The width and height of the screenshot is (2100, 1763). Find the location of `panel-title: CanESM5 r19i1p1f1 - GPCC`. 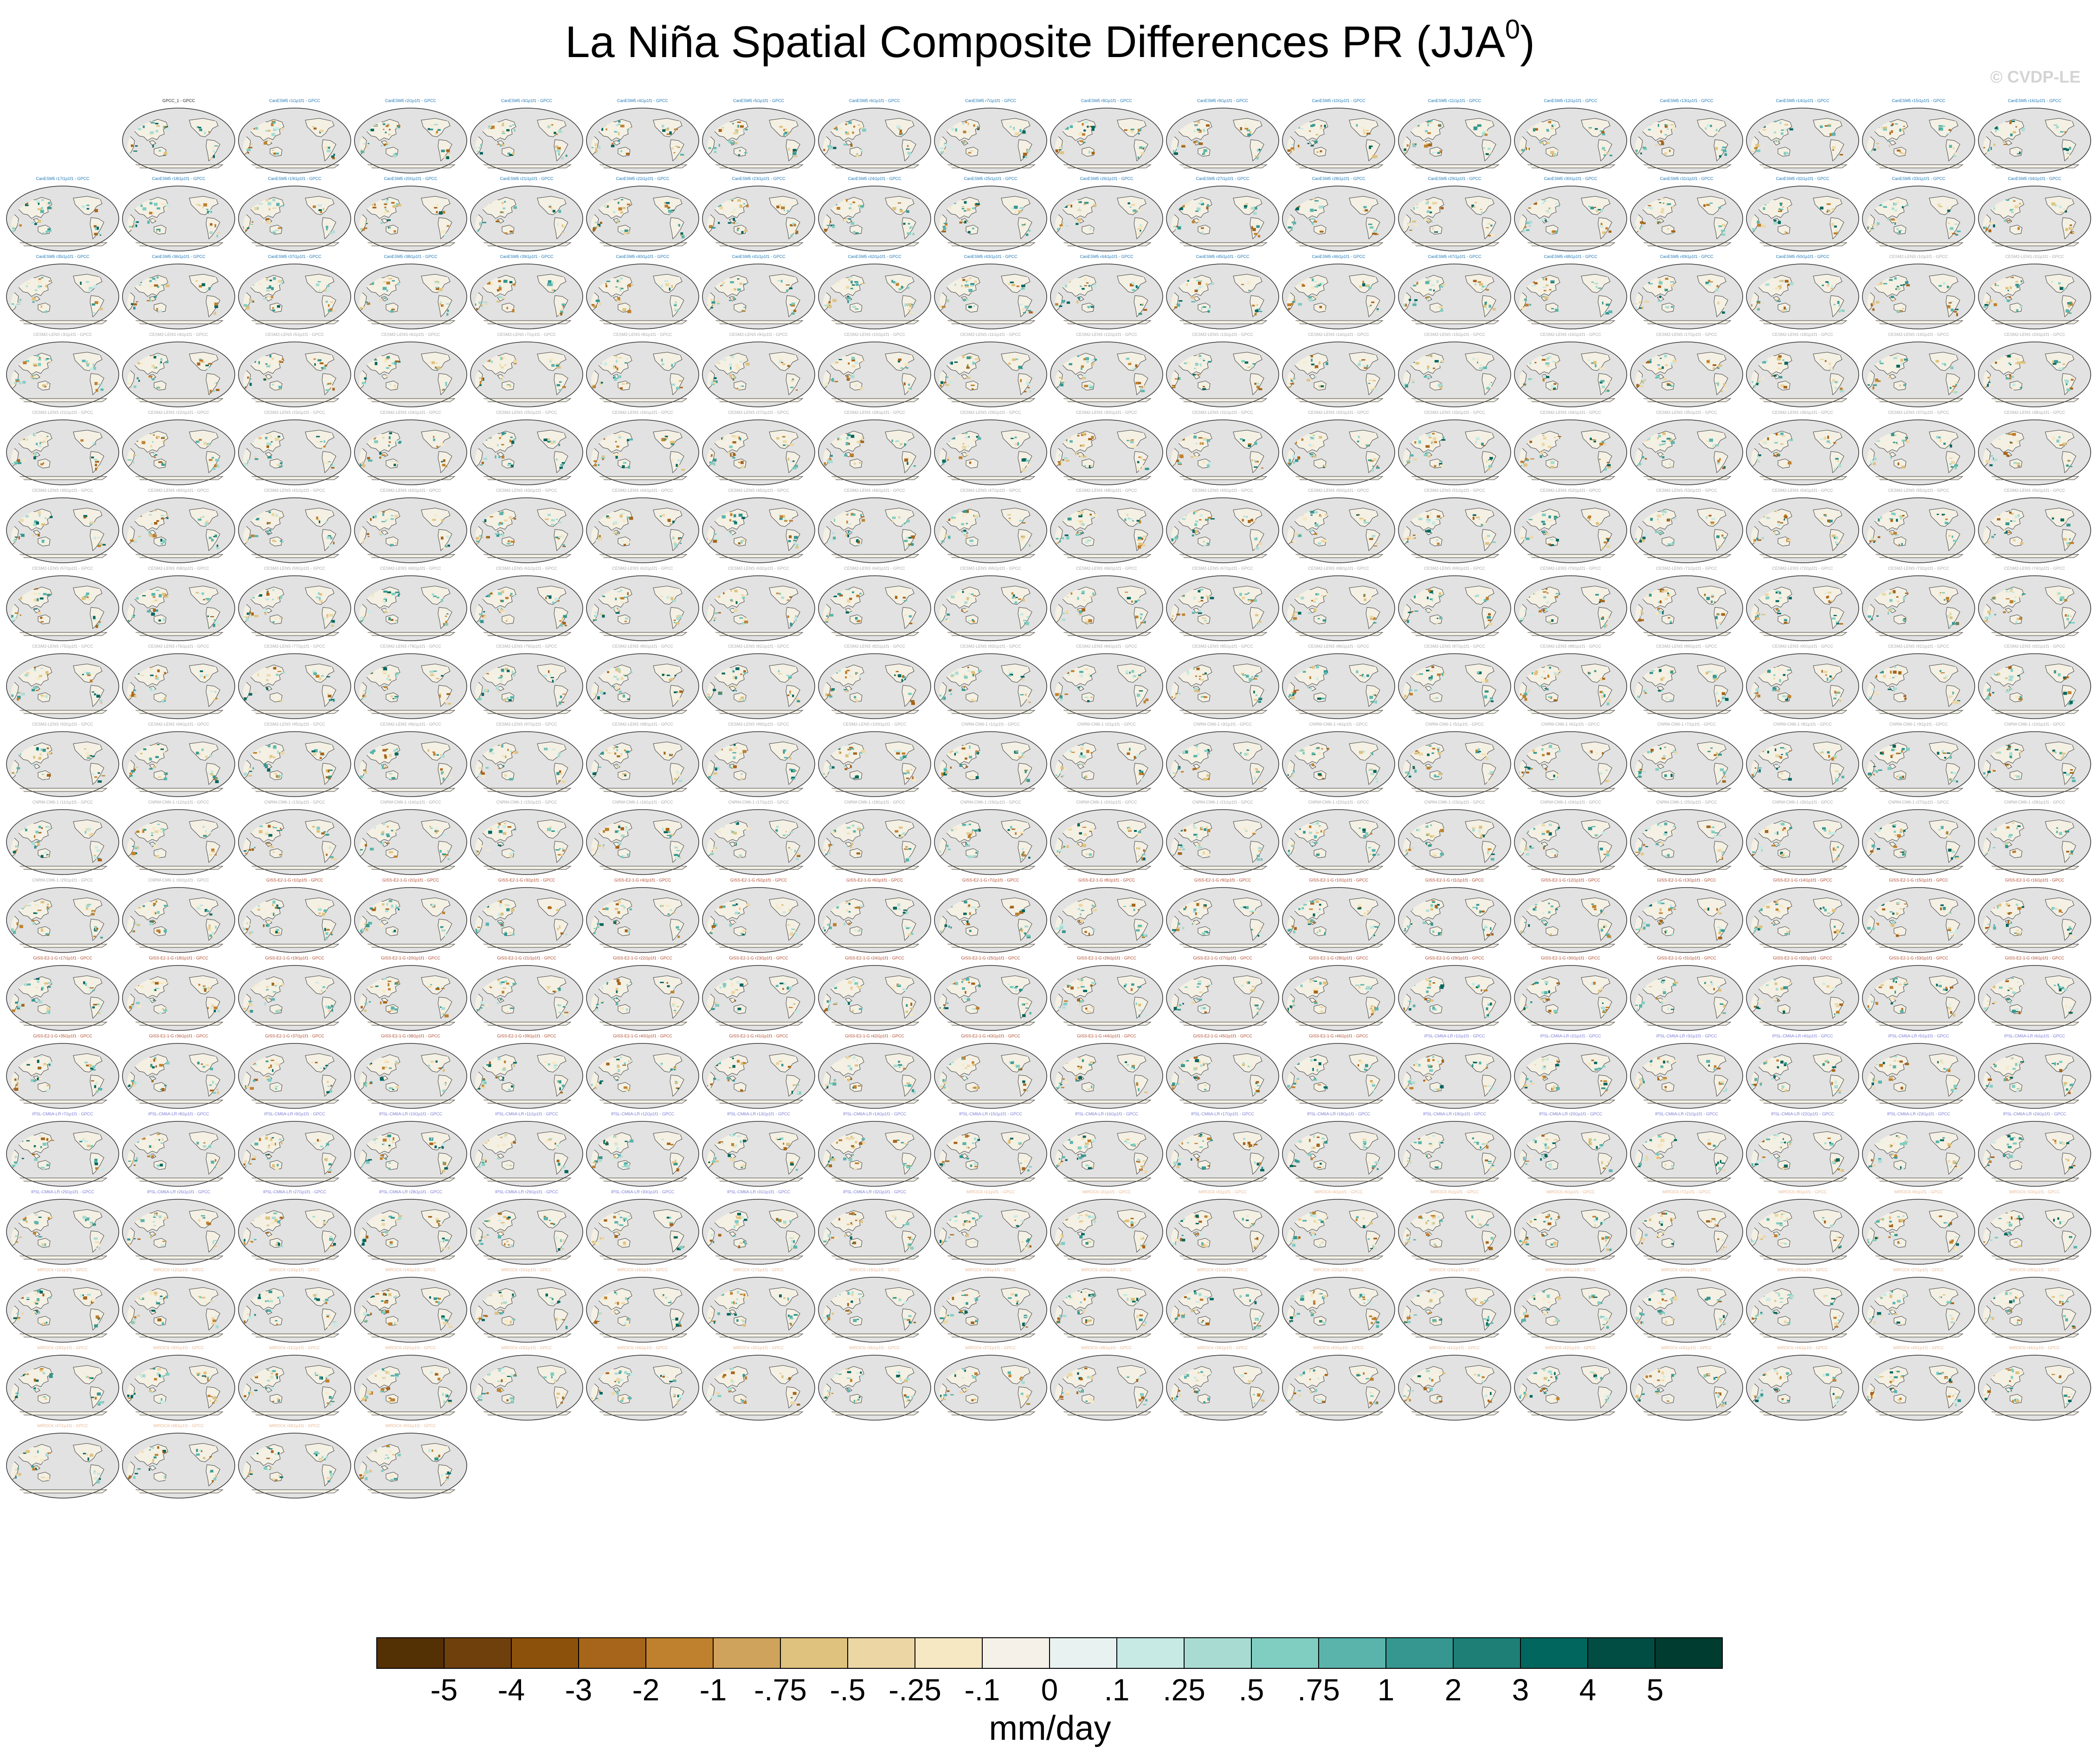

panel-title: CanESM5 r19i1p1f1 - GPCC is located at coordinates (295, 178).